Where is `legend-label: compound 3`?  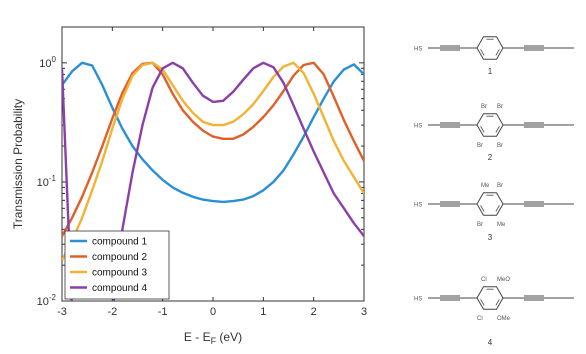 legend-label: compound 3 is located at coordinates (119, 273).